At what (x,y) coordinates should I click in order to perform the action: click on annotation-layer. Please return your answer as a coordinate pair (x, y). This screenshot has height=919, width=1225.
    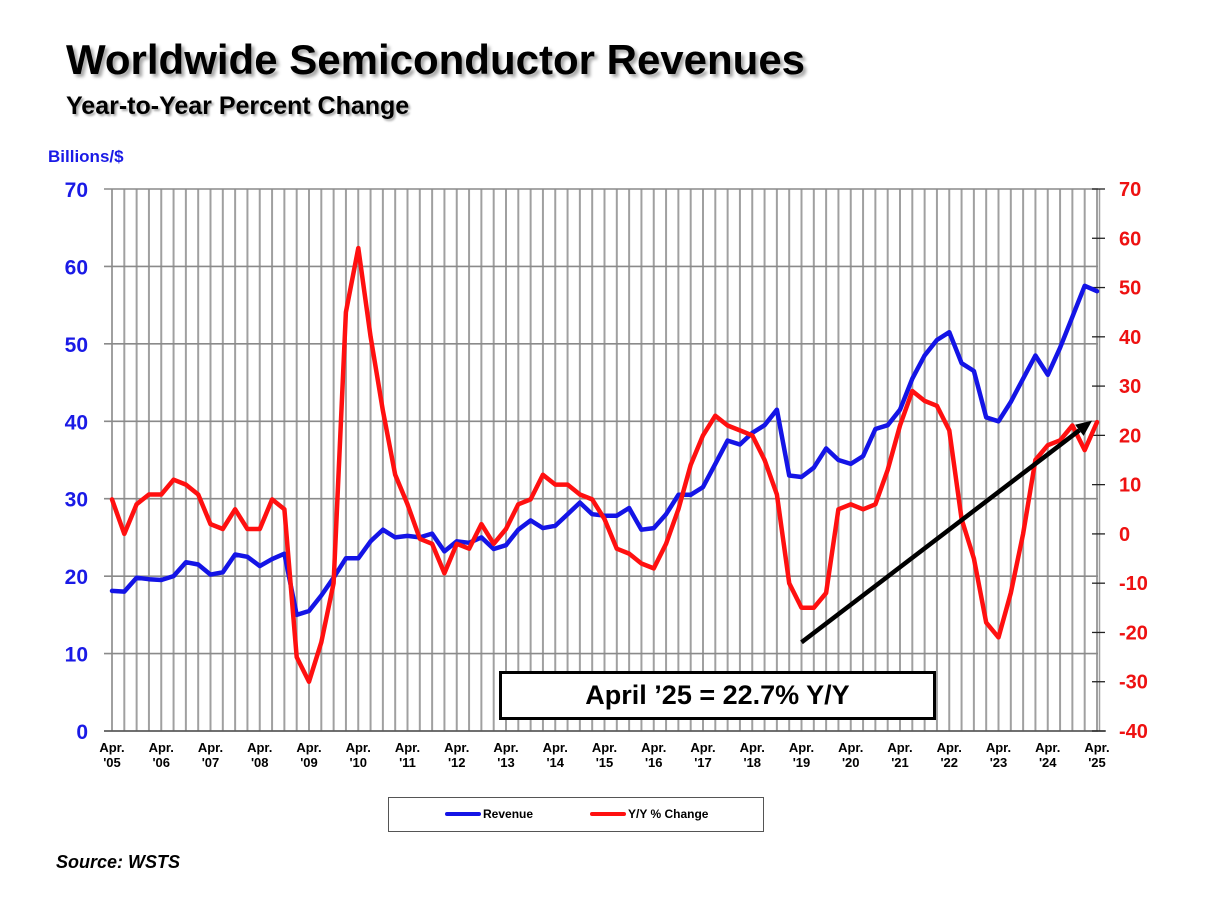
    Looking at the image, I should click on (946, 532).